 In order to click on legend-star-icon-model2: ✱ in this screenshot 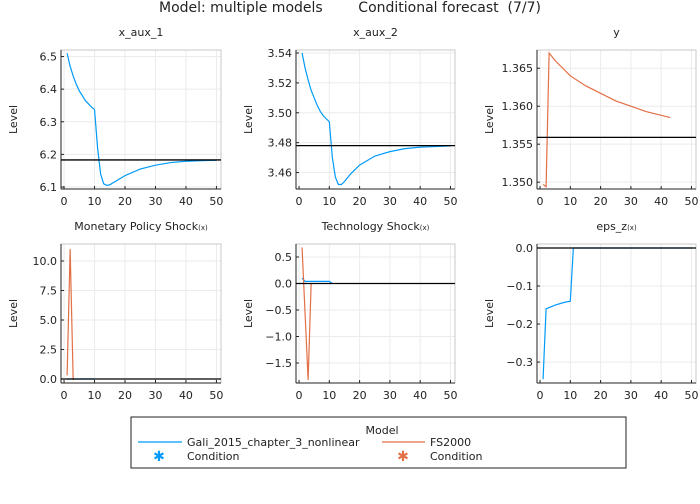, I will do `click(403, 457)`.